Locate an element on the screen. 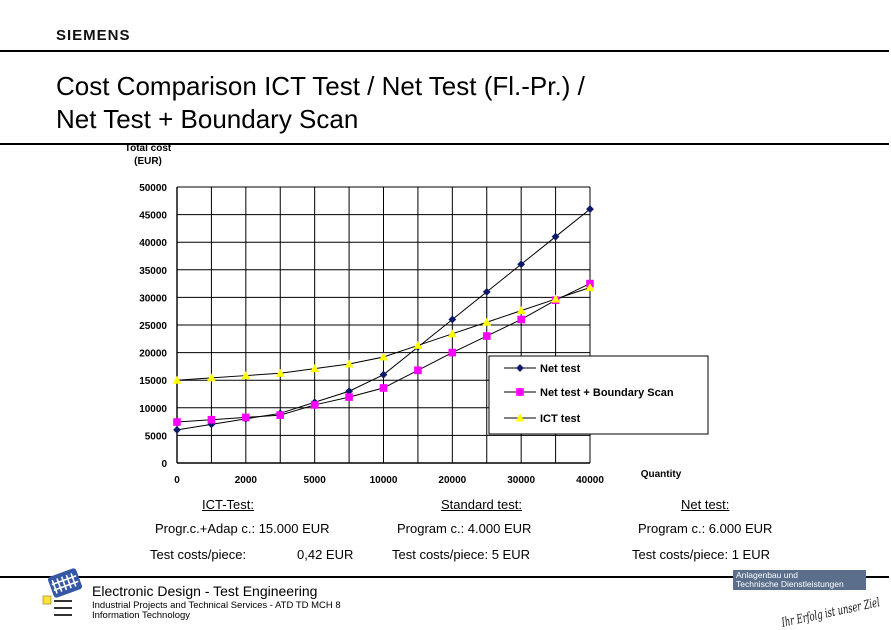 Image resolution: width=891 pixels, height=630 pixels. siemens-logo: SIEMENS is located at coordinates (93, 35).